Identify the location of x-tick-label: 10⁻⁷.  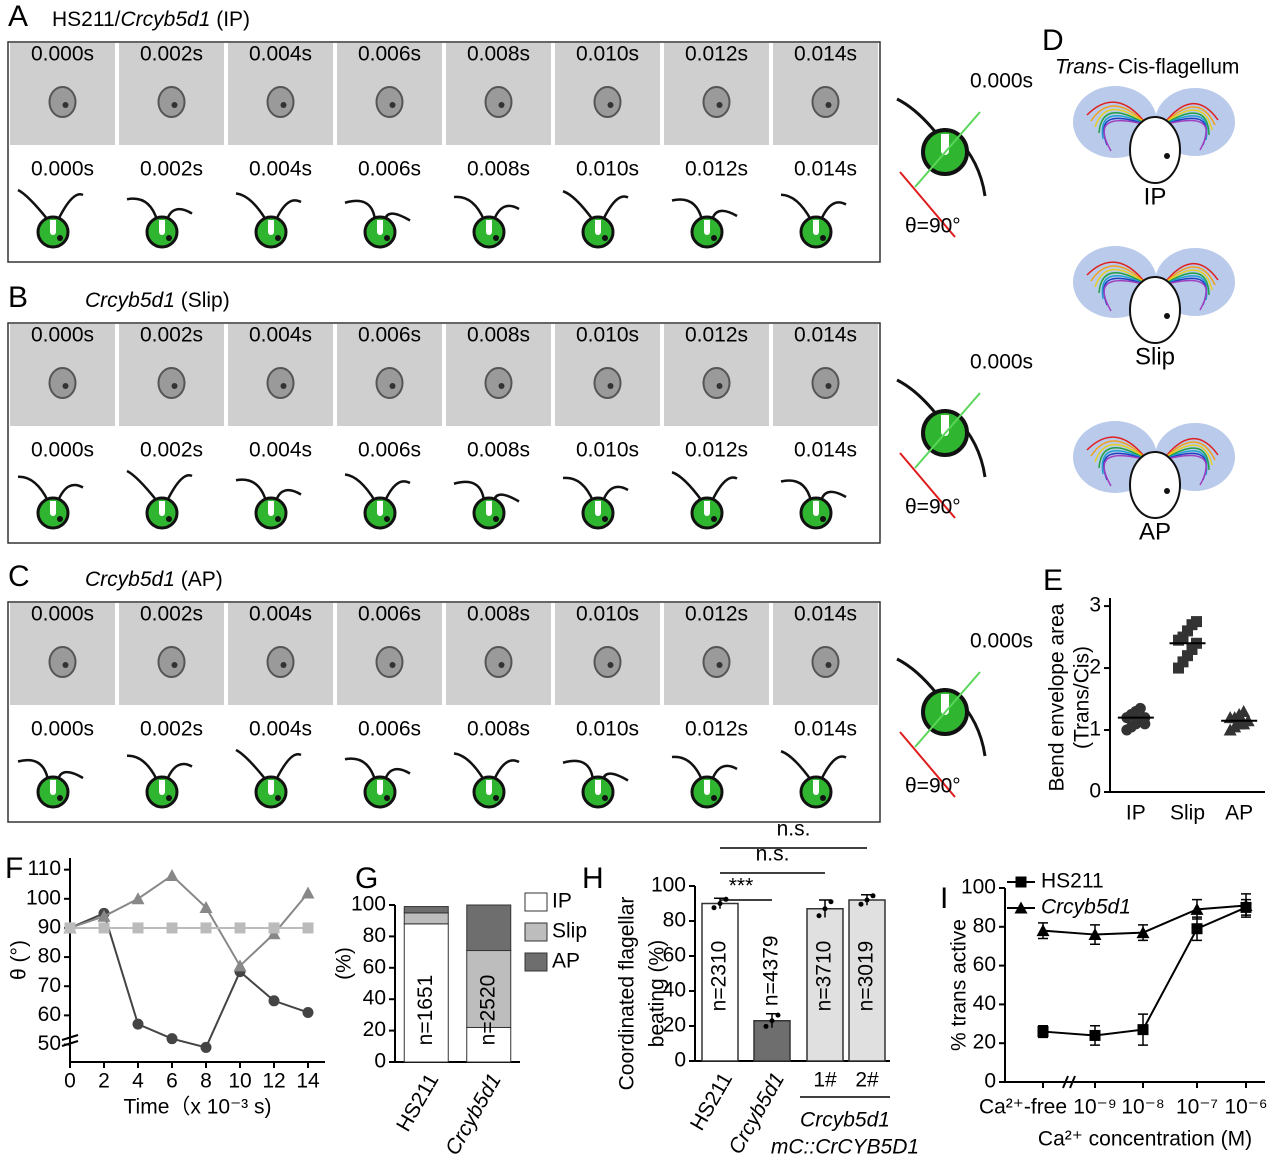
(1197, 1107).